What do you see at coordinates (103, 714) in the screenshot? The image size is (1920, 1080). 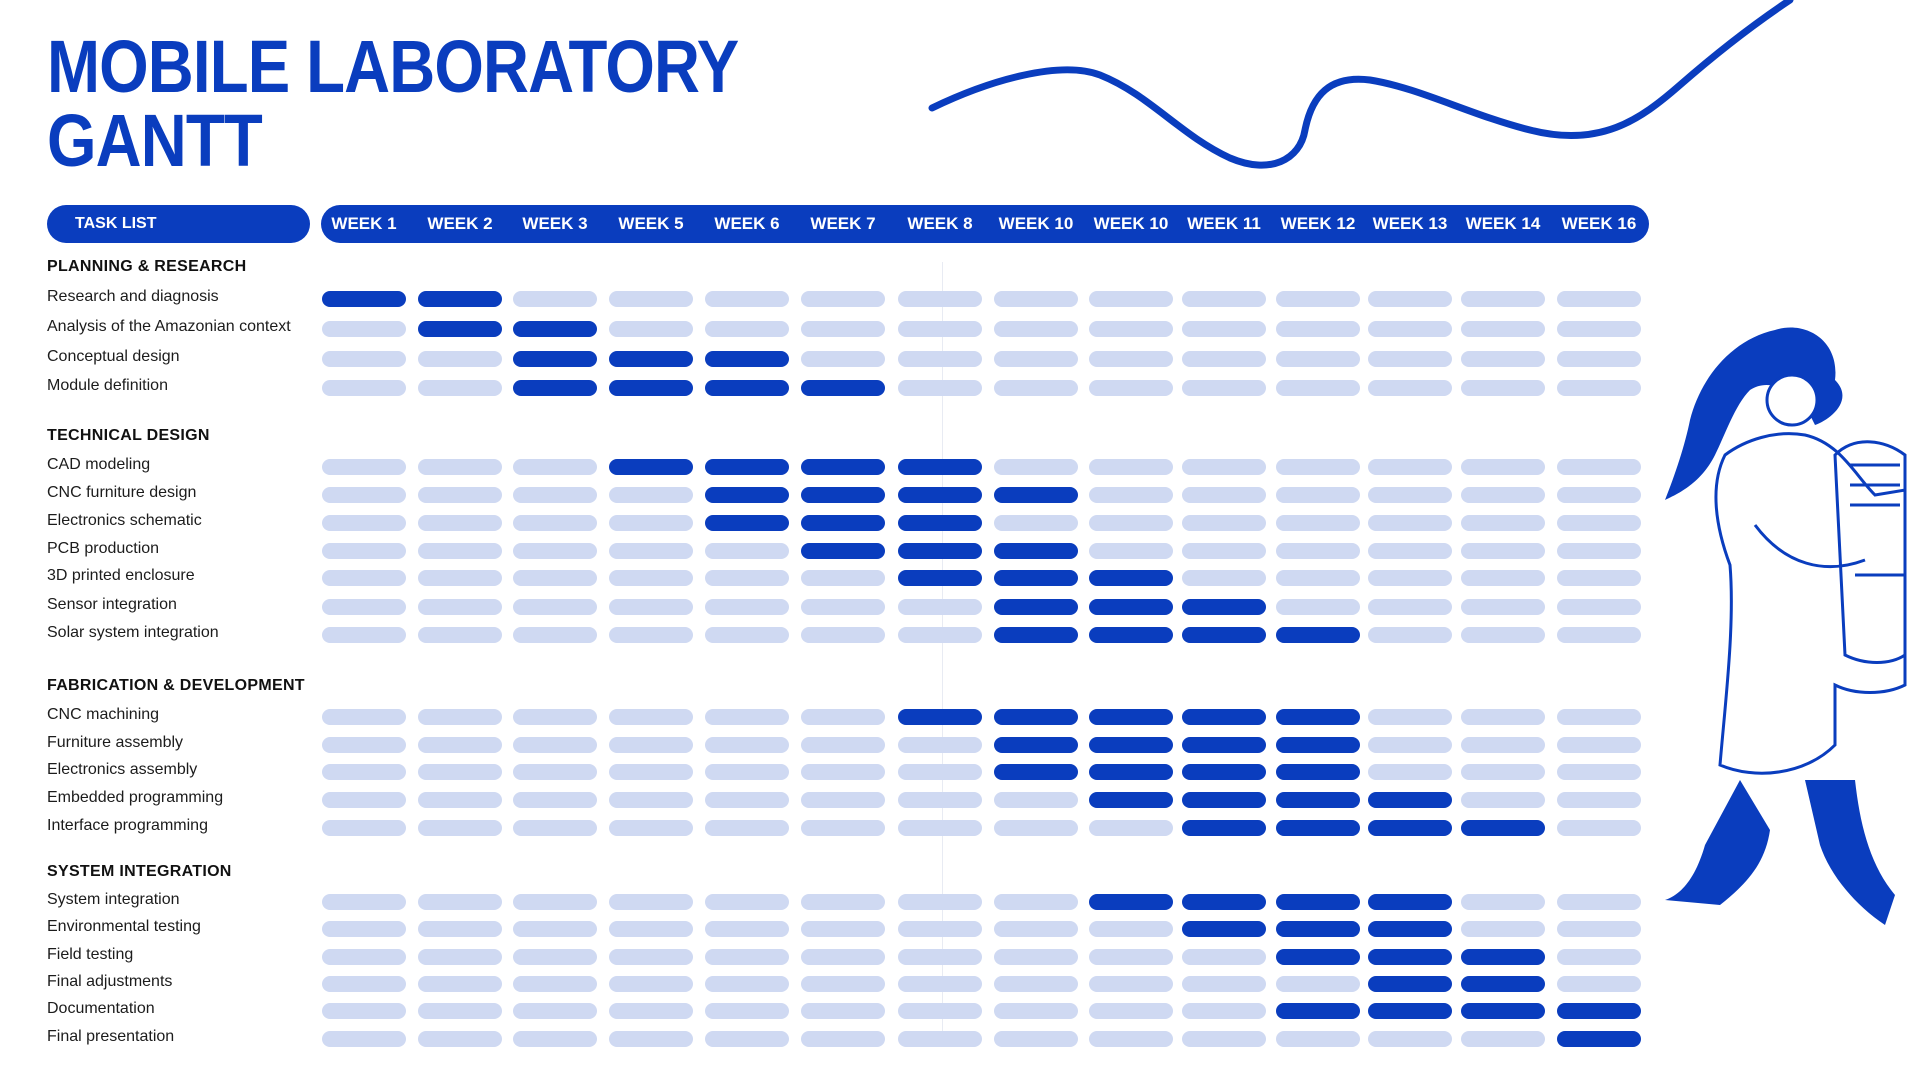 I see `task-label: CNC machining` at bounding box center [103, 714].